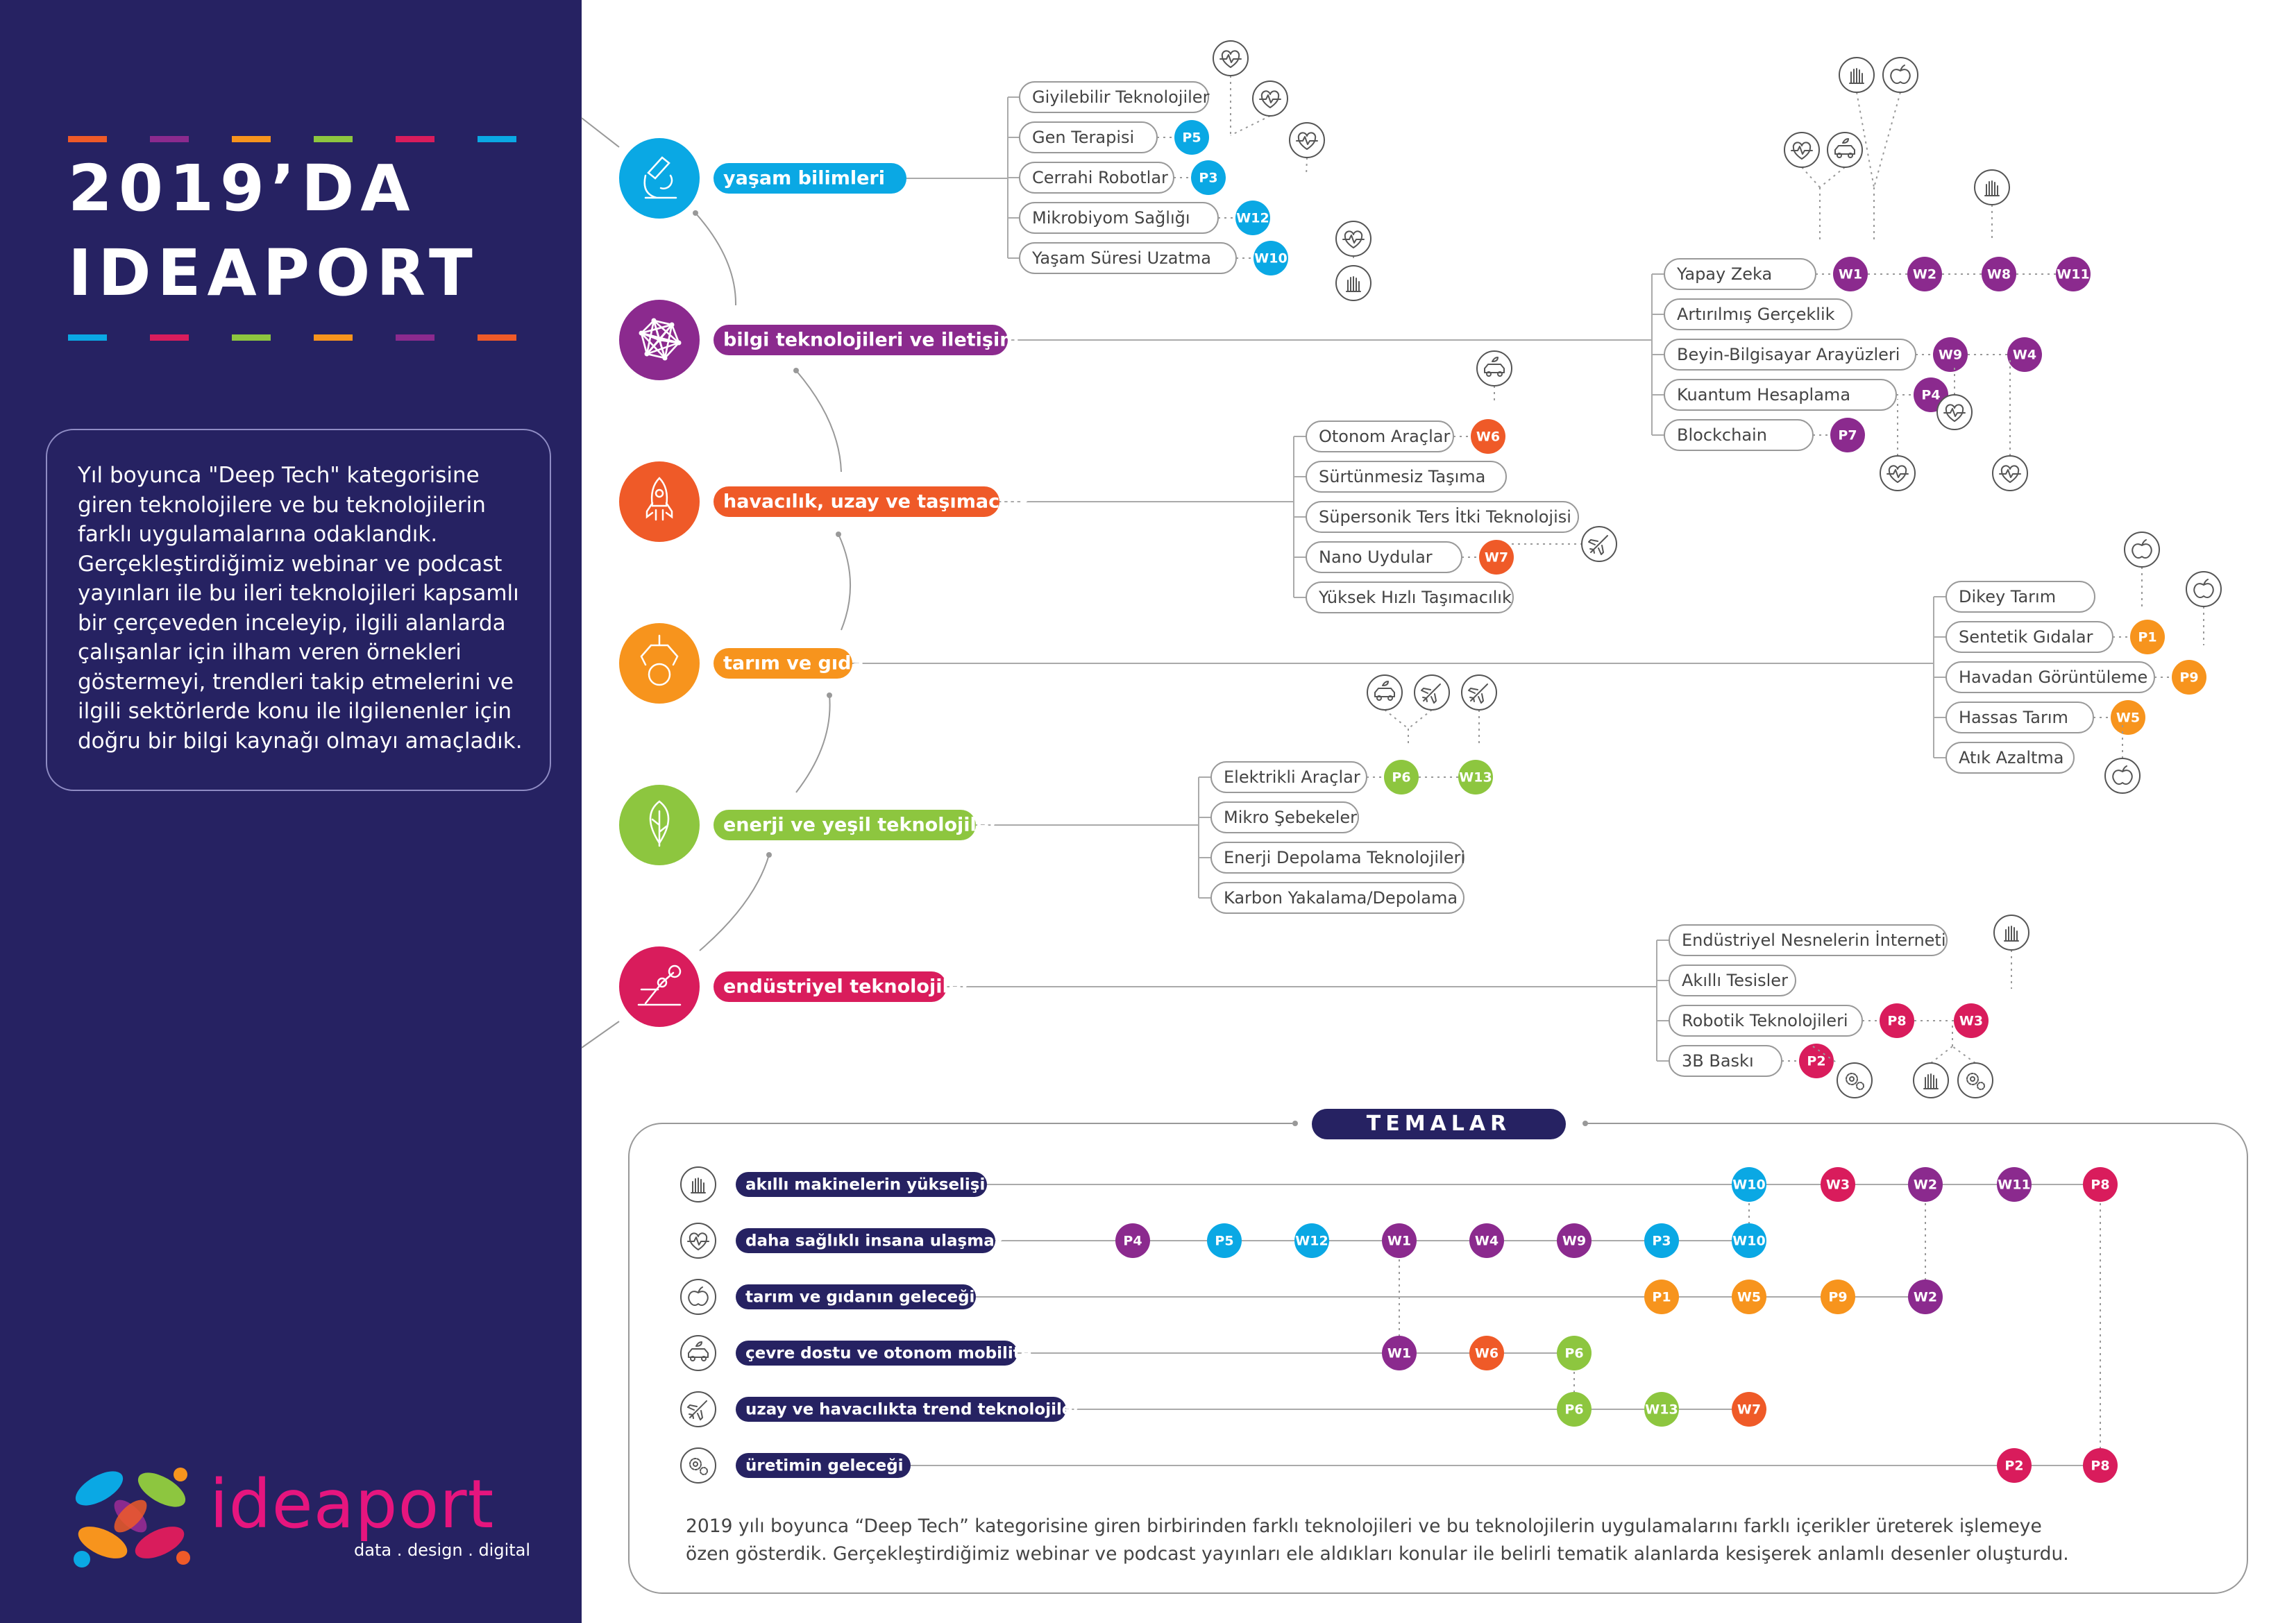 Image resolution: width=2296 pixels, height=1623 pixels. Describe the element at coordinates (273, 273) in the screenshot. I see `page-title-line2: IDEAPORT` at that location.